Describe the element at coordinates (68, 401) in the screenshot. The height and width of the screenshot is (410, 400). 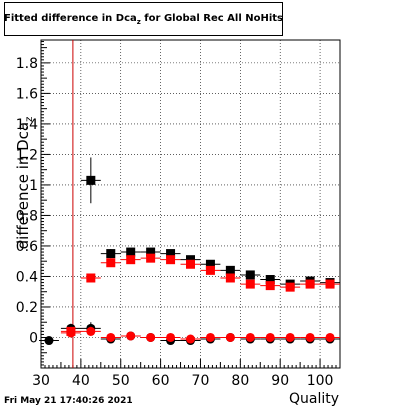
I see `timestamp: Fri May 21 17:40:26 2021` at that location.